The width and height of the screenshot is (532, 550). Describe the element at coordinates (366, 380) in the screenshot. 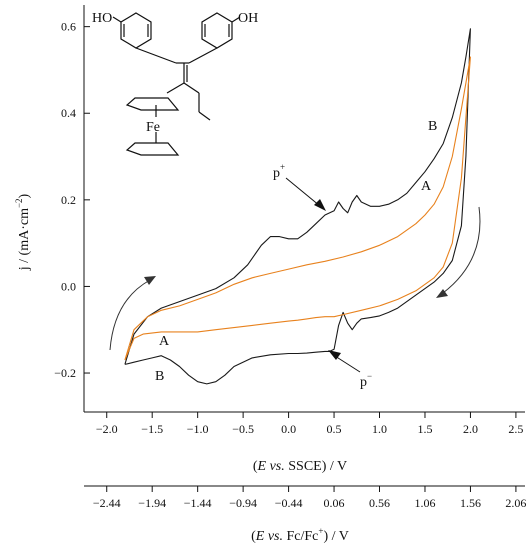

I see `peak-label-p-minus: p−` at that location.